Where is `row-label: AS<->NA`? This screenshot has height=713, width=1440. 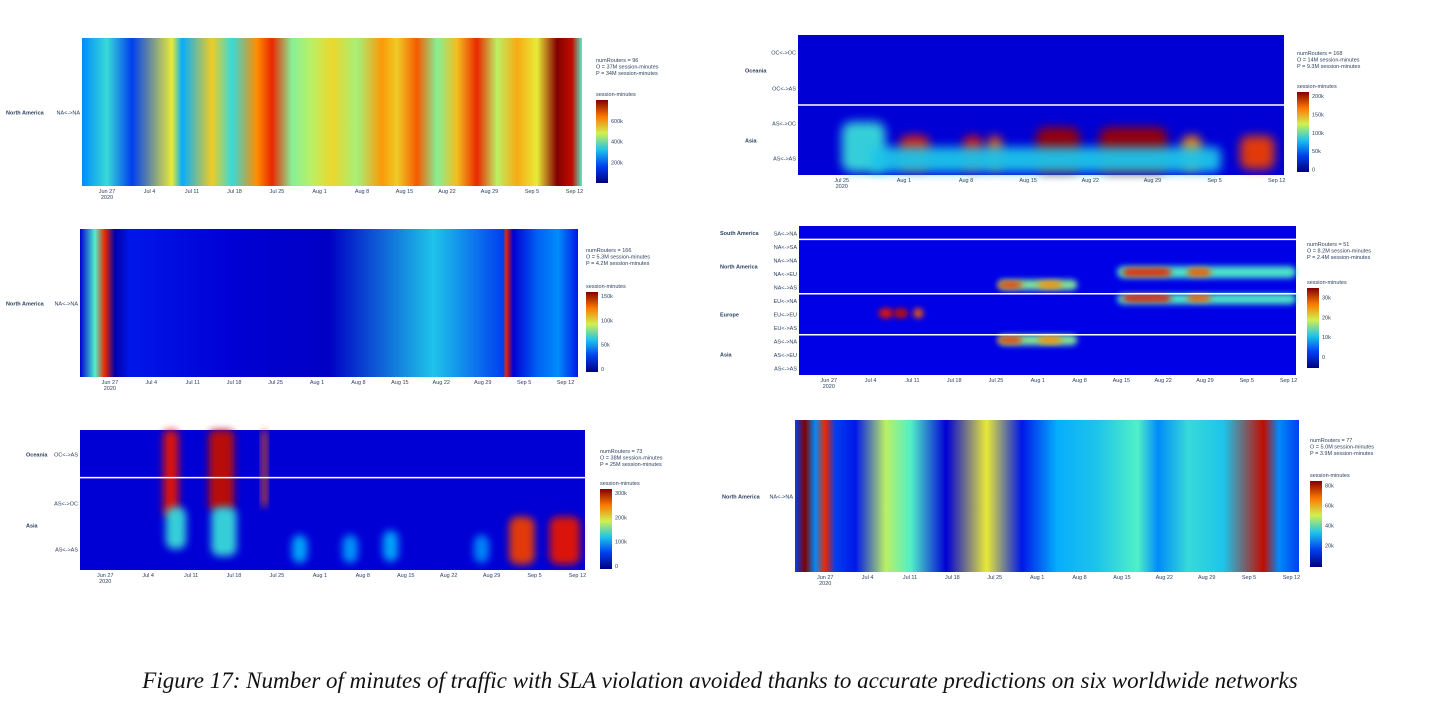
row-label: AS<->NA is located at coordinates (786, 343).